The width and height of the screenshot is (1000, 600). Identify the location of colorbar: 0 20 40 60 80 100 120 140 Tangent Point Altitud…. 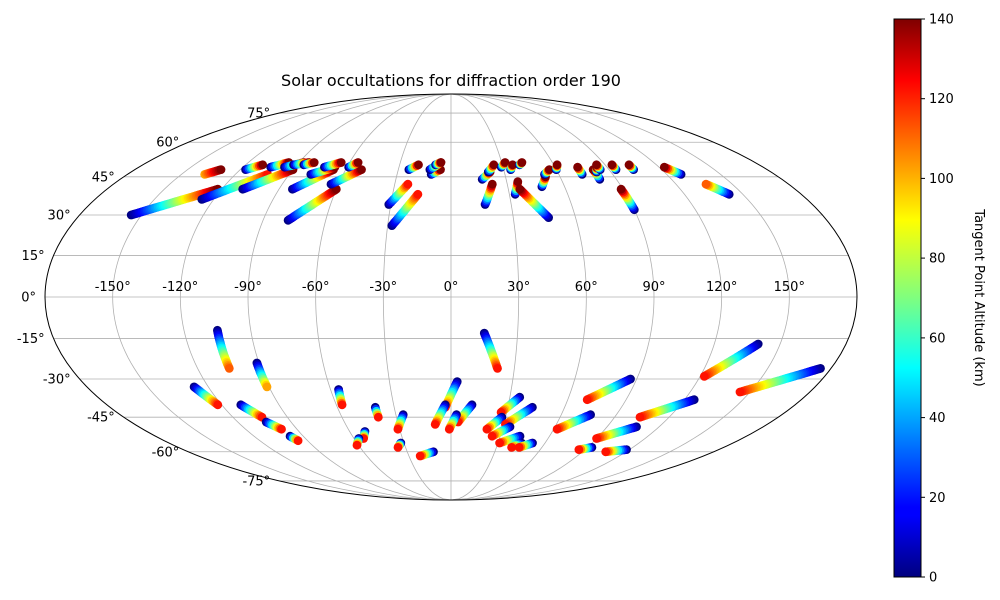
(939, 299).